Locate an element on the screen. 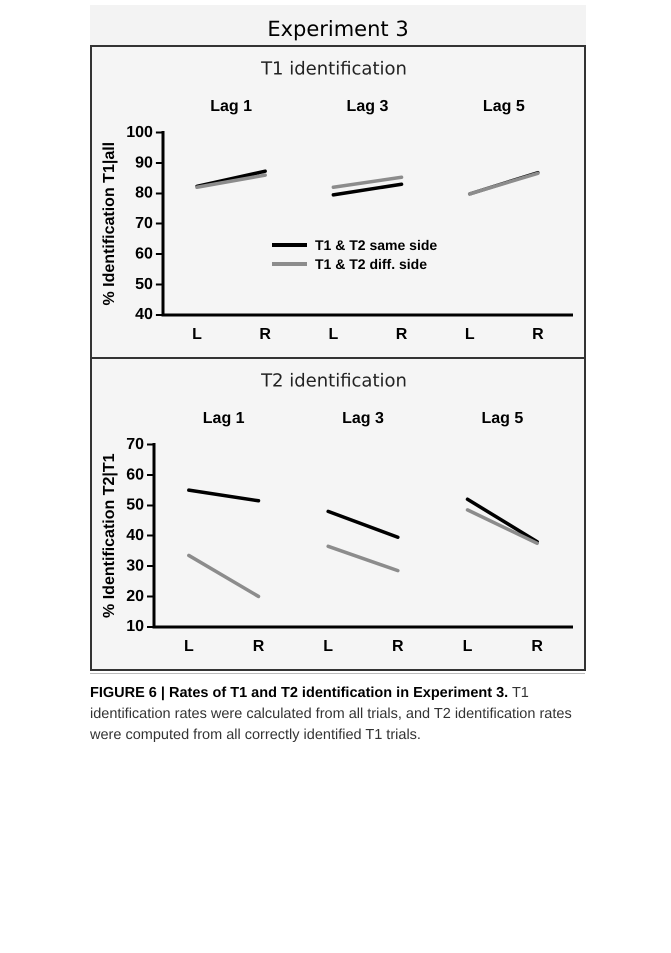  y-tick-label: 80 is located at coordinates (144, 193).